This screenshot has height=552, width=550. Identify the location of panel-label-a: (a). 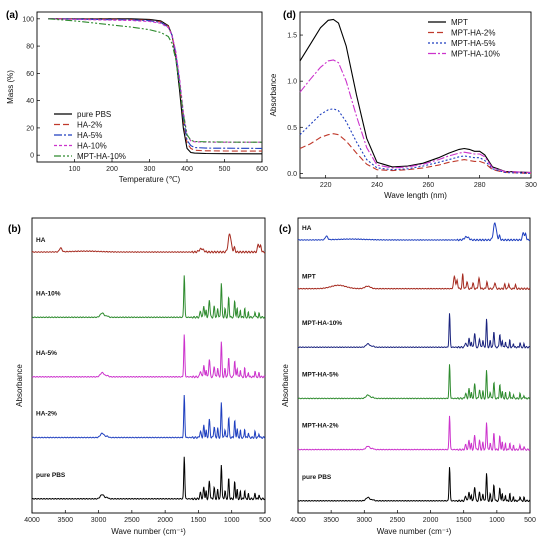
(12, 15).